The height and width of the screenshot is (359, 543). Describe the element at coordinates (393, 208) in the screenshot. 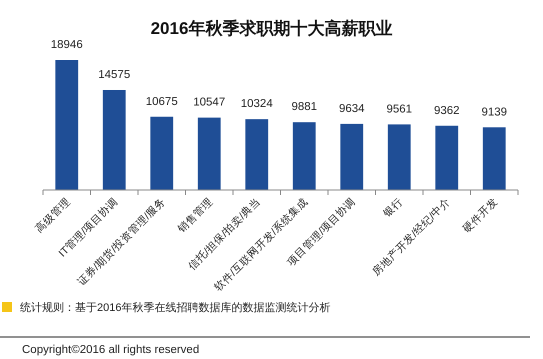

I see `x-tick-label: 银行` at that location.